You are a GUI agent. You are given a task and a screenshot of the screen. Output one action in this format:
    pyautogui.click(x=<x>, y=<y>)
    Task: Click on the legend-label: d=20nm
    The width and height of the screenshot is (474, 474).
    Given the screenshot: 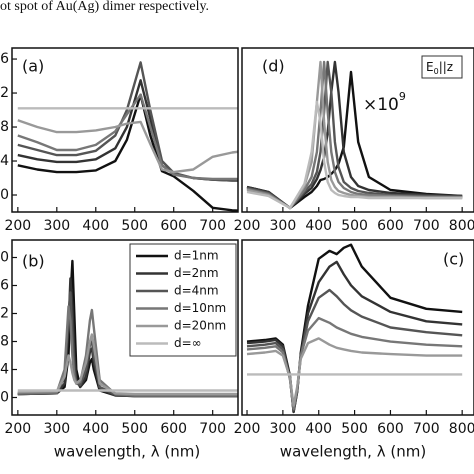 What is the action you would take?
    pyautogui.click(x=200, y=326)
    